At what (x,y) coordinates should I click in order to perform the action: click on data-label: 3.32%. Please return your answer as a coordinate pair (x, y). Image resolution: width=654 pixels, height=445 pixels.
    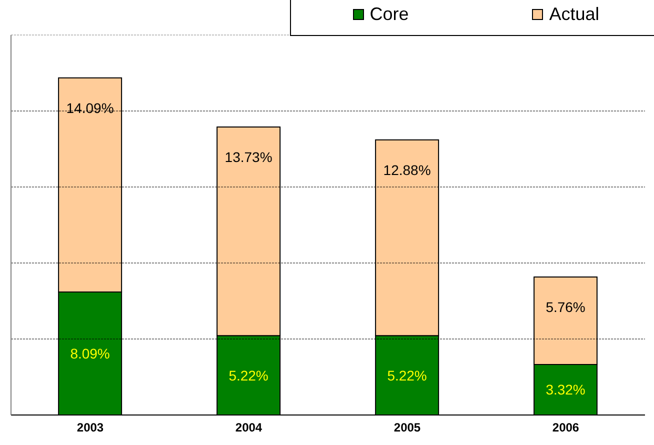
    Looking at the image, I should click on (566, 390).